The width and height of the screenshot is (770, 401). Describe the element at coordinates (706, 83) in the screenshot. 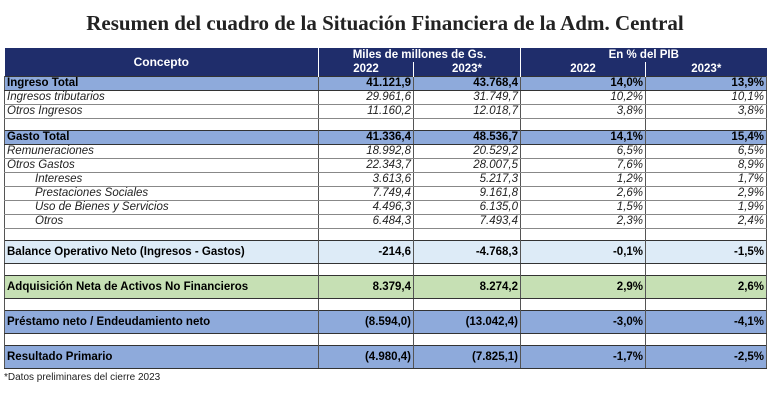

I see `value-cell: 13,9%` at that location.